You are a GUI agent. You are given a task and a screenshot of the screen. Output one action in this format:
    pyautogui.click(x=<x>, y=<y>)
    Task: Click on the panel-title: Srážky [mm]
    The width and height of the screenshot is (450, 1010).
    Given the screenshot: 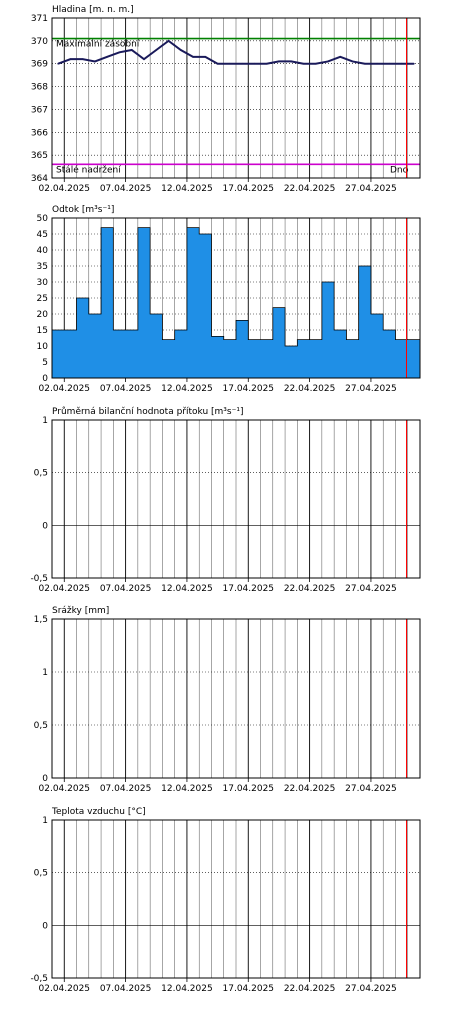 What is the action you would take?
    pyautogui.click(x=80, y=611)
    